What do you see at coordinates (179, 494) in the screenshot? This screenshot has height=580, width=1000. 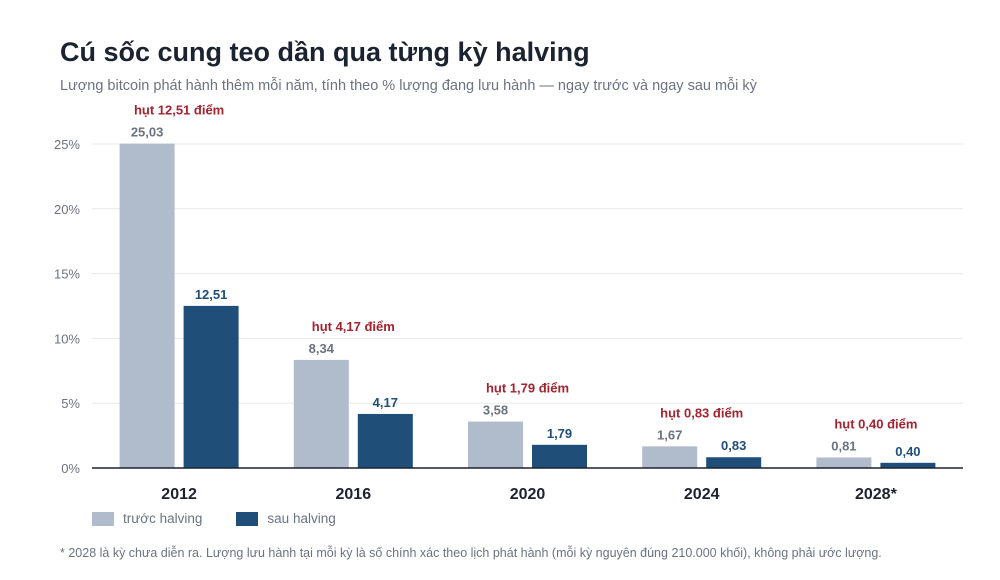 I see `x-category-label: 2012` at bounding box center [179, 494].